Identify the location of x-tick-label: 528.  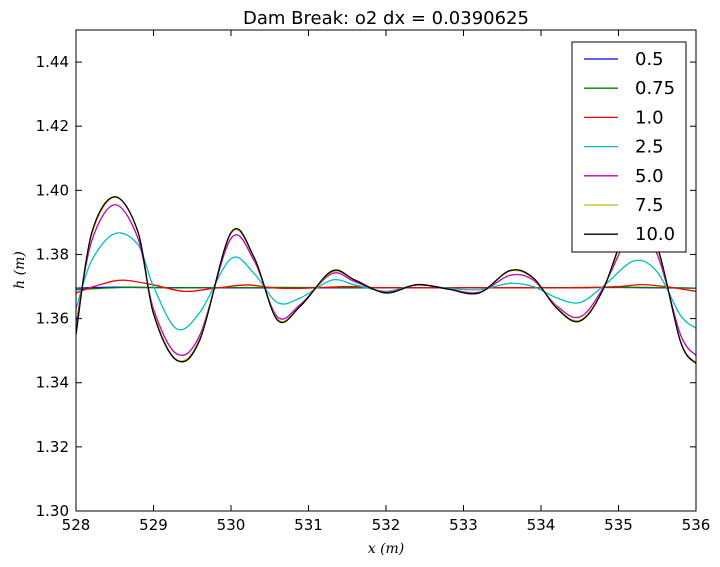
(76, 525).